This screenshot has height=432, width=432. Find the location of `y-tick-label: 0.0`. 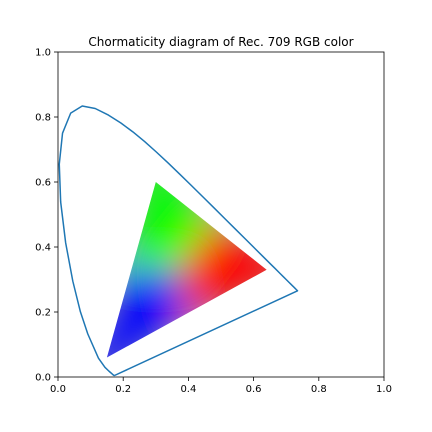

y-tick-label: 0.0 is located at coordinates (43, 378).